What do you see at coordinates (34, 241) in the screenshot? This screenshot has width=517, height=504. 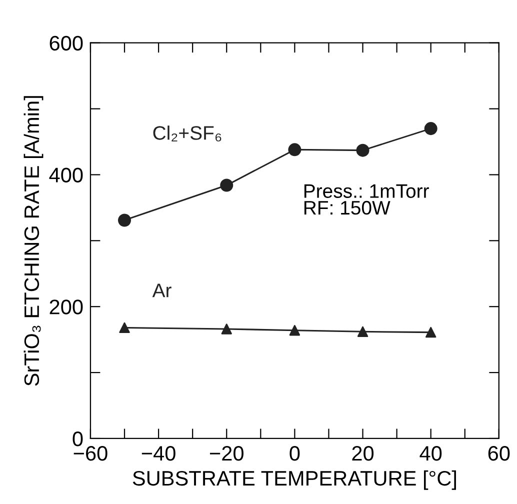 I see `y-axis-title: SrTiO₃ ETCHING RATE [A/min]` at bounding box center [34, 241].